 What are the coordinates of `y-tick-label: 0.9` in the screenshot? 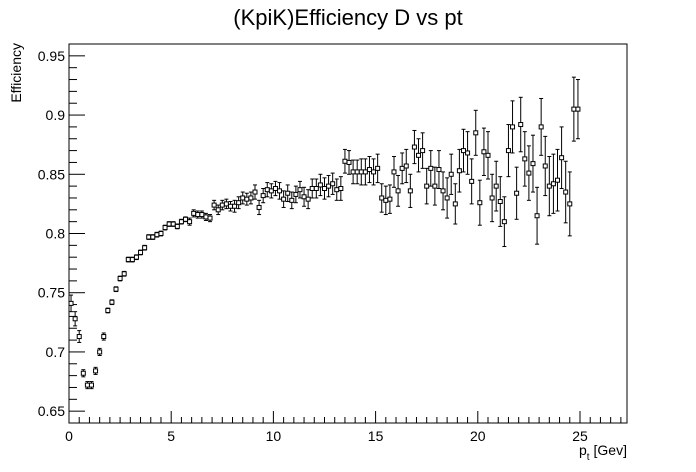 It's located at (56, 115).